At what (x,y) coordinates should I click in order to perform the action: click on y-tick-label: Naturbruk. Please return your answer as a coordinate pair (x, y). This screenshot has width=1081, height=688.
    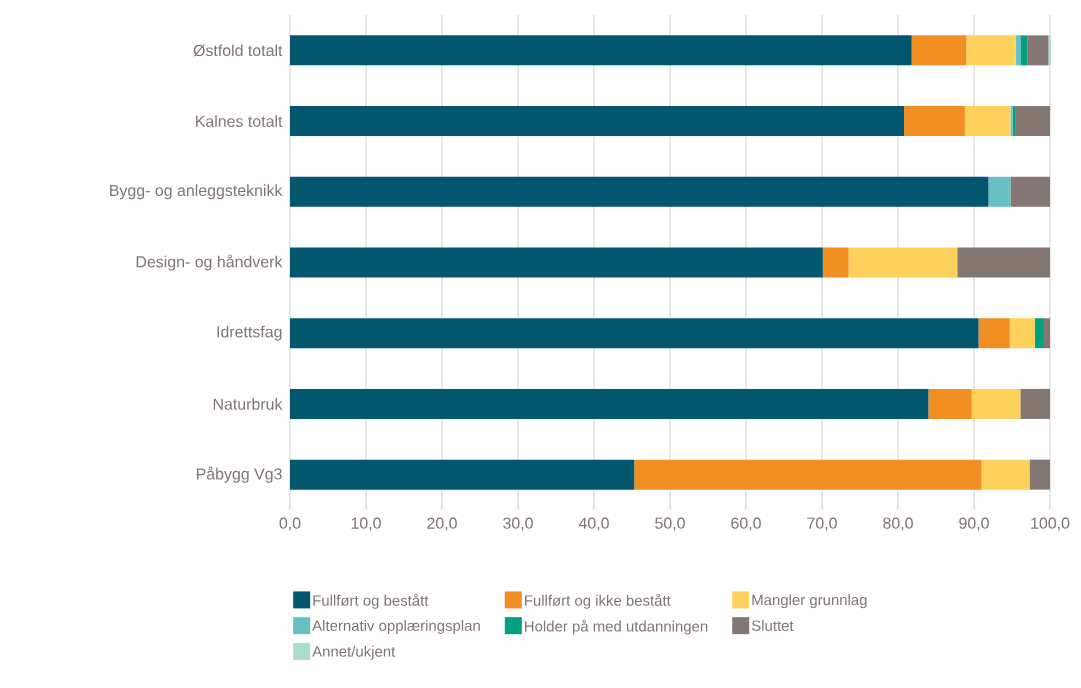
    Looking at the image, I should click on (248, 404).